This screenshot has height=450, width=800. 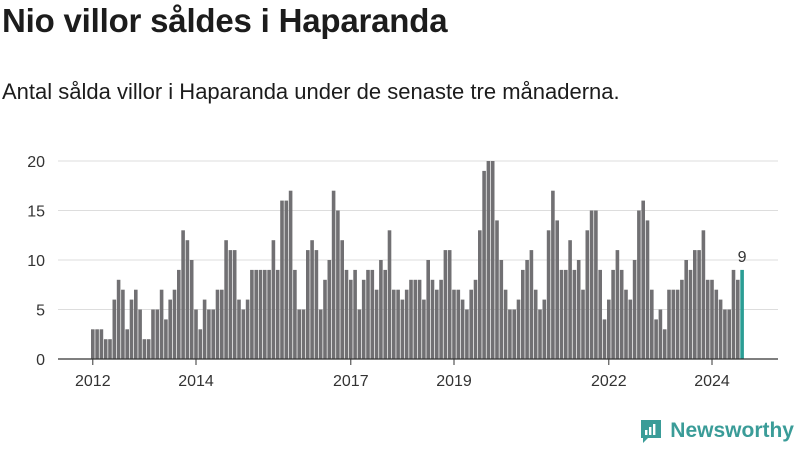 What do you see at coordinates (732, 430) in the screenshot?
I see `brand-name: Newsworthy` at bounding box center [732, 430].